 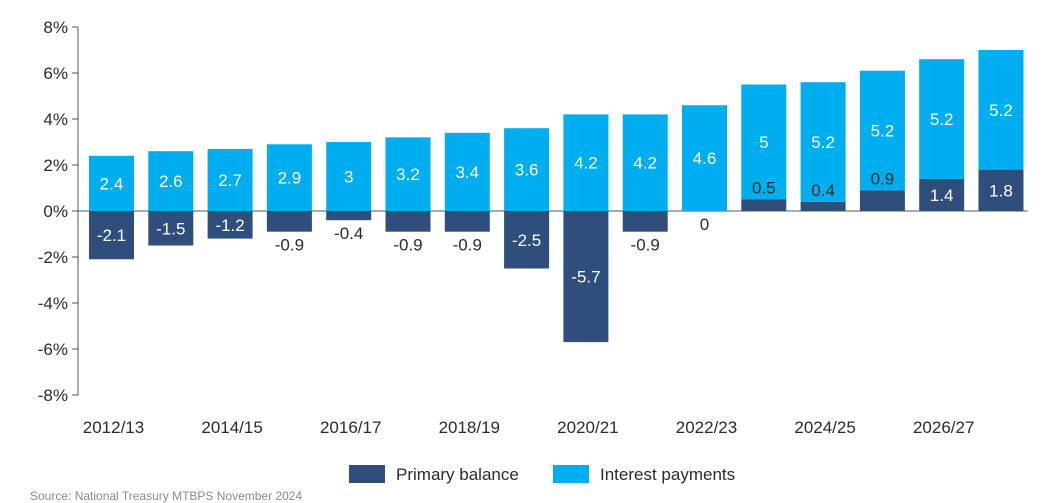 What do you see at coordinates (55, 27) in the screenshot?
I see `y-tick-label: 8%` at bounding box center [55, 27].